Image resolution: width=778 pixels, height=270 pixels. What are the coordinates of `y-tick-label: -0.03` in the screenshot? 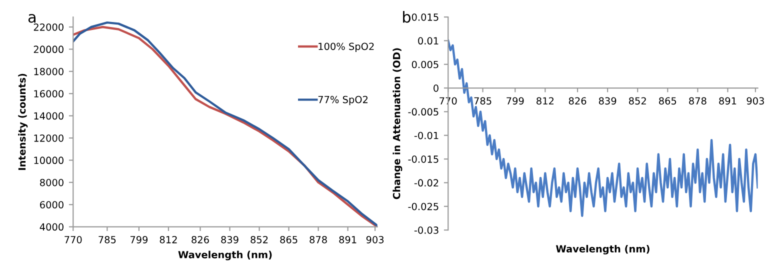 It's located at (426, 230).